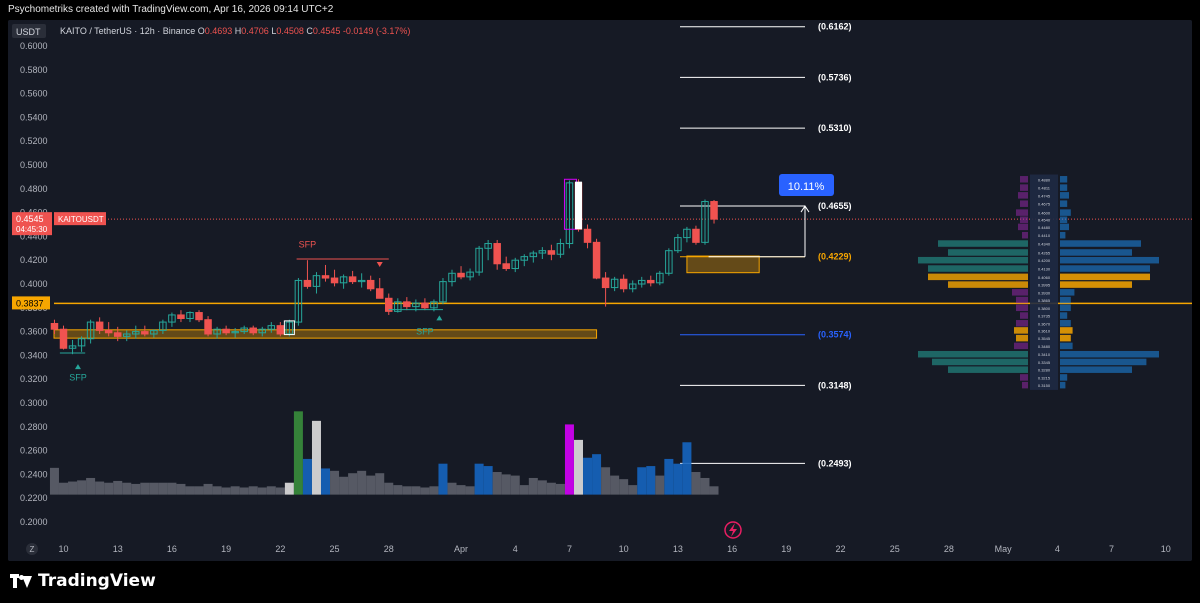  Describe the element at coordinates (1044, 323) in the screenshot. I see `volume-profile-price: 0.3670` at that location.